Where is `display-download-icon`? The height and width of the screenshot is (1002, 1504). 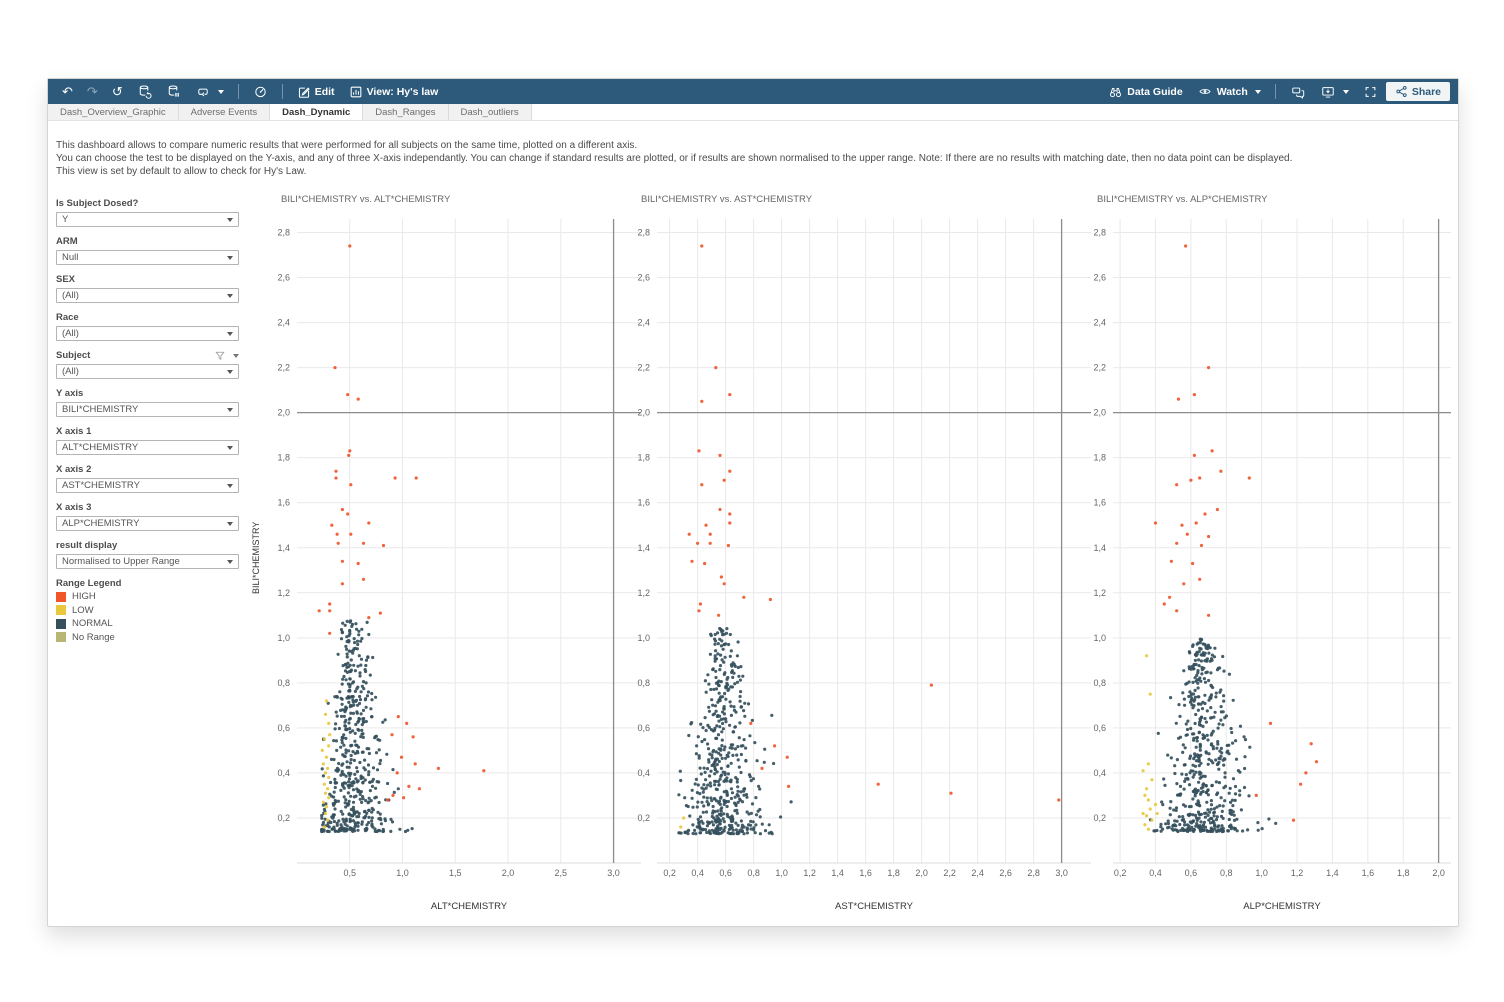 display-download-icon is located at coordinates (1328, 92).